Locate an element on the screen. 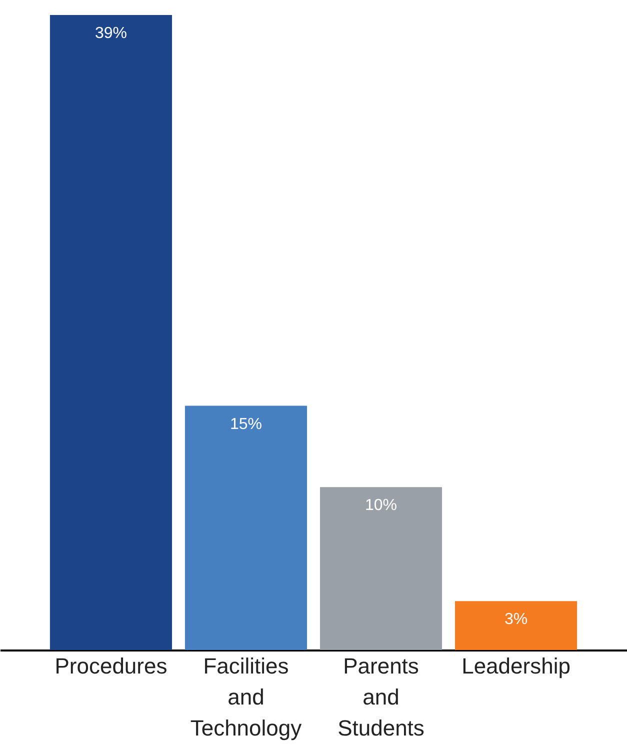  x-tick-label: Parents and Students is located at coordinates (381, 697).